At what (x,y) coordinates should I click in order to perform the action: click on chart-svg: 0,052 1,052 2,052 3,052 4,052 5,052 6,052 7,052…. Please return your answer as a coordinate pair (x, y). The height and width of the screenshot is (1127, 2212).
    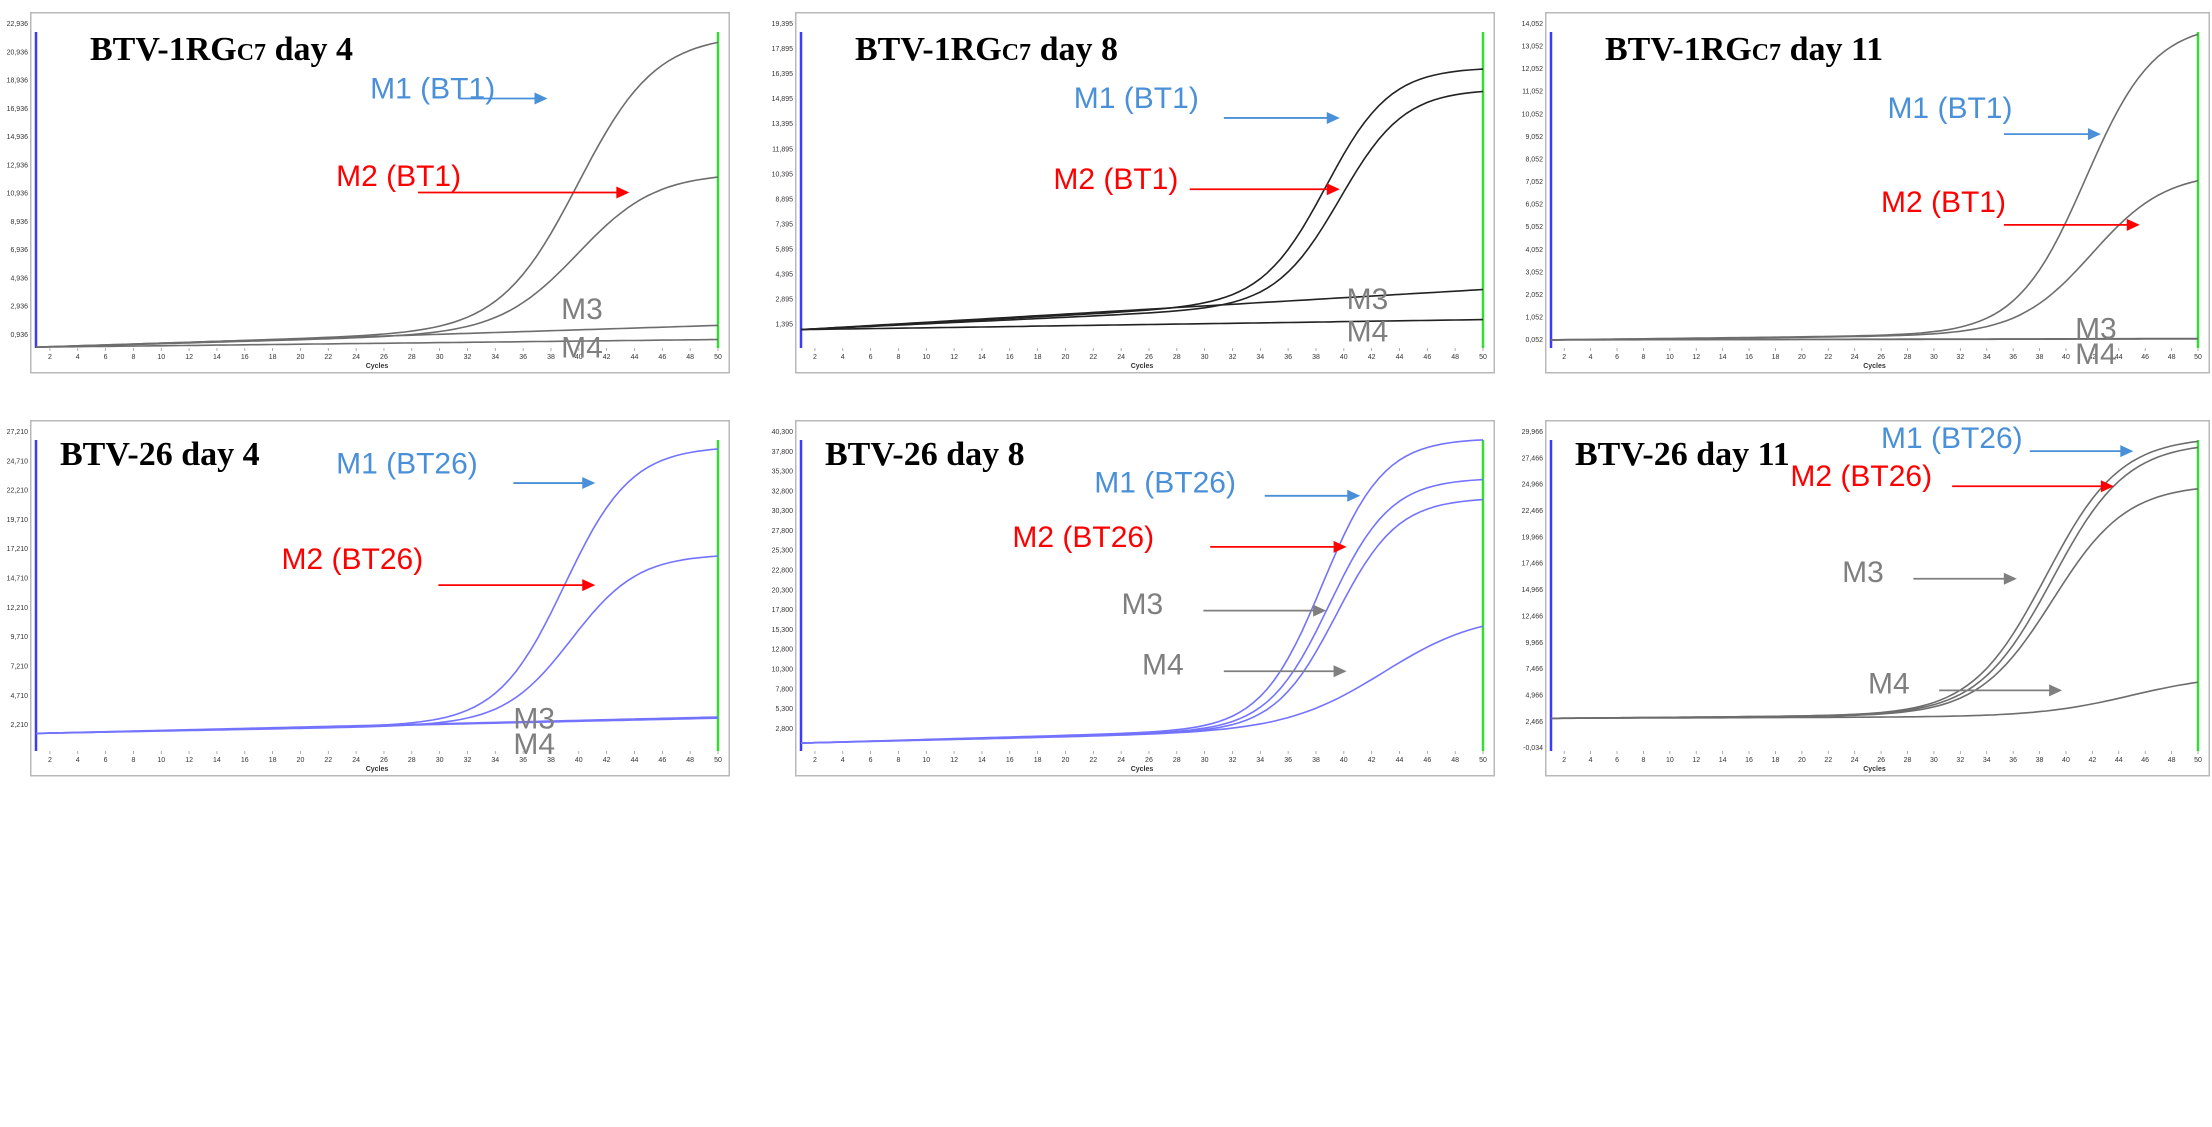
    Looking at the image, I should click on (1866, 193).